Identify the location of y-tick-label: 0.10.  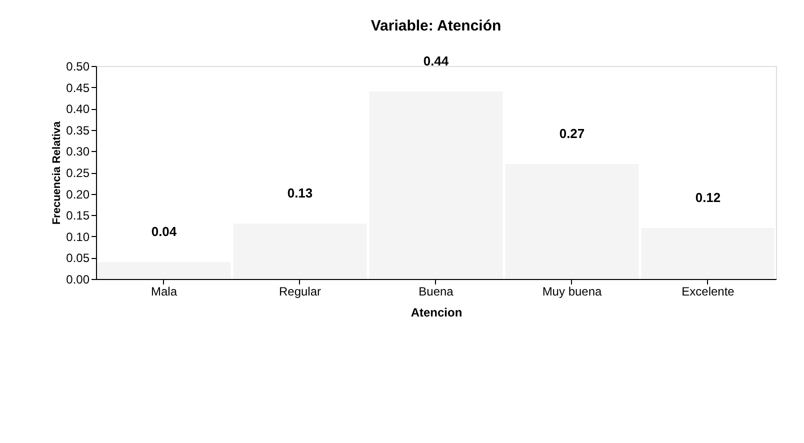
(78, 237).